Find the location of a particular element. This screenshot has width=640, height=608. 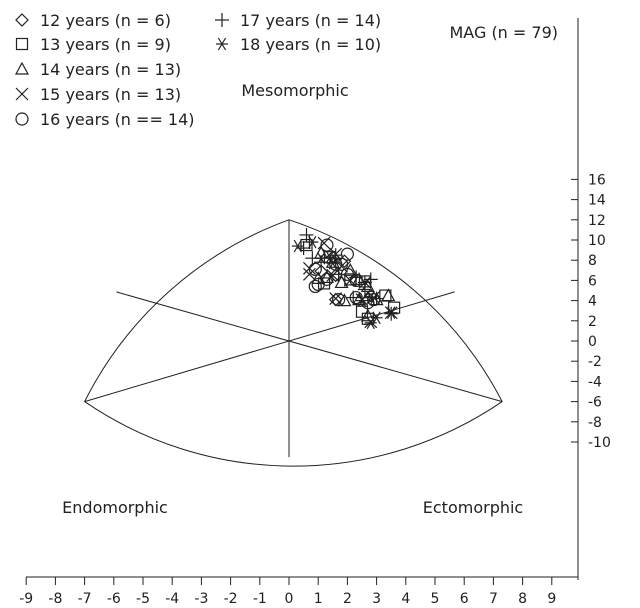

x-tick-label: -8 is located at coordinates (55, 599).